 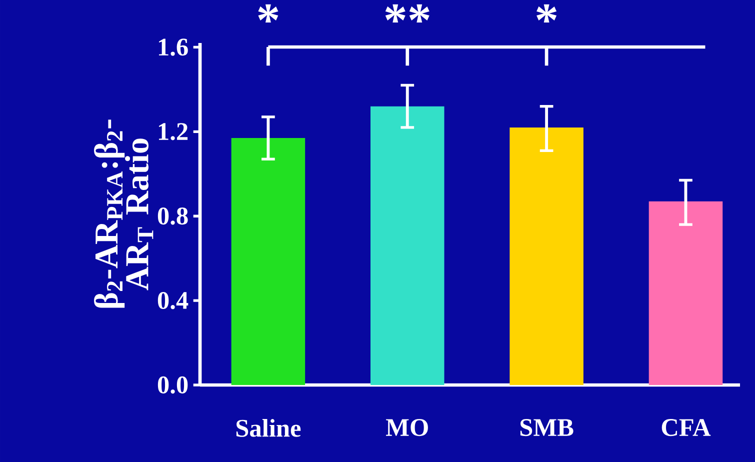 What do you see at coordinates (124, 214) in the screenshot?
I see `text: β$_{2}$-AR$_{PKA}$:β$_{2}$-AR$_{T}$ Ratio` at bounding box center [124, 214].